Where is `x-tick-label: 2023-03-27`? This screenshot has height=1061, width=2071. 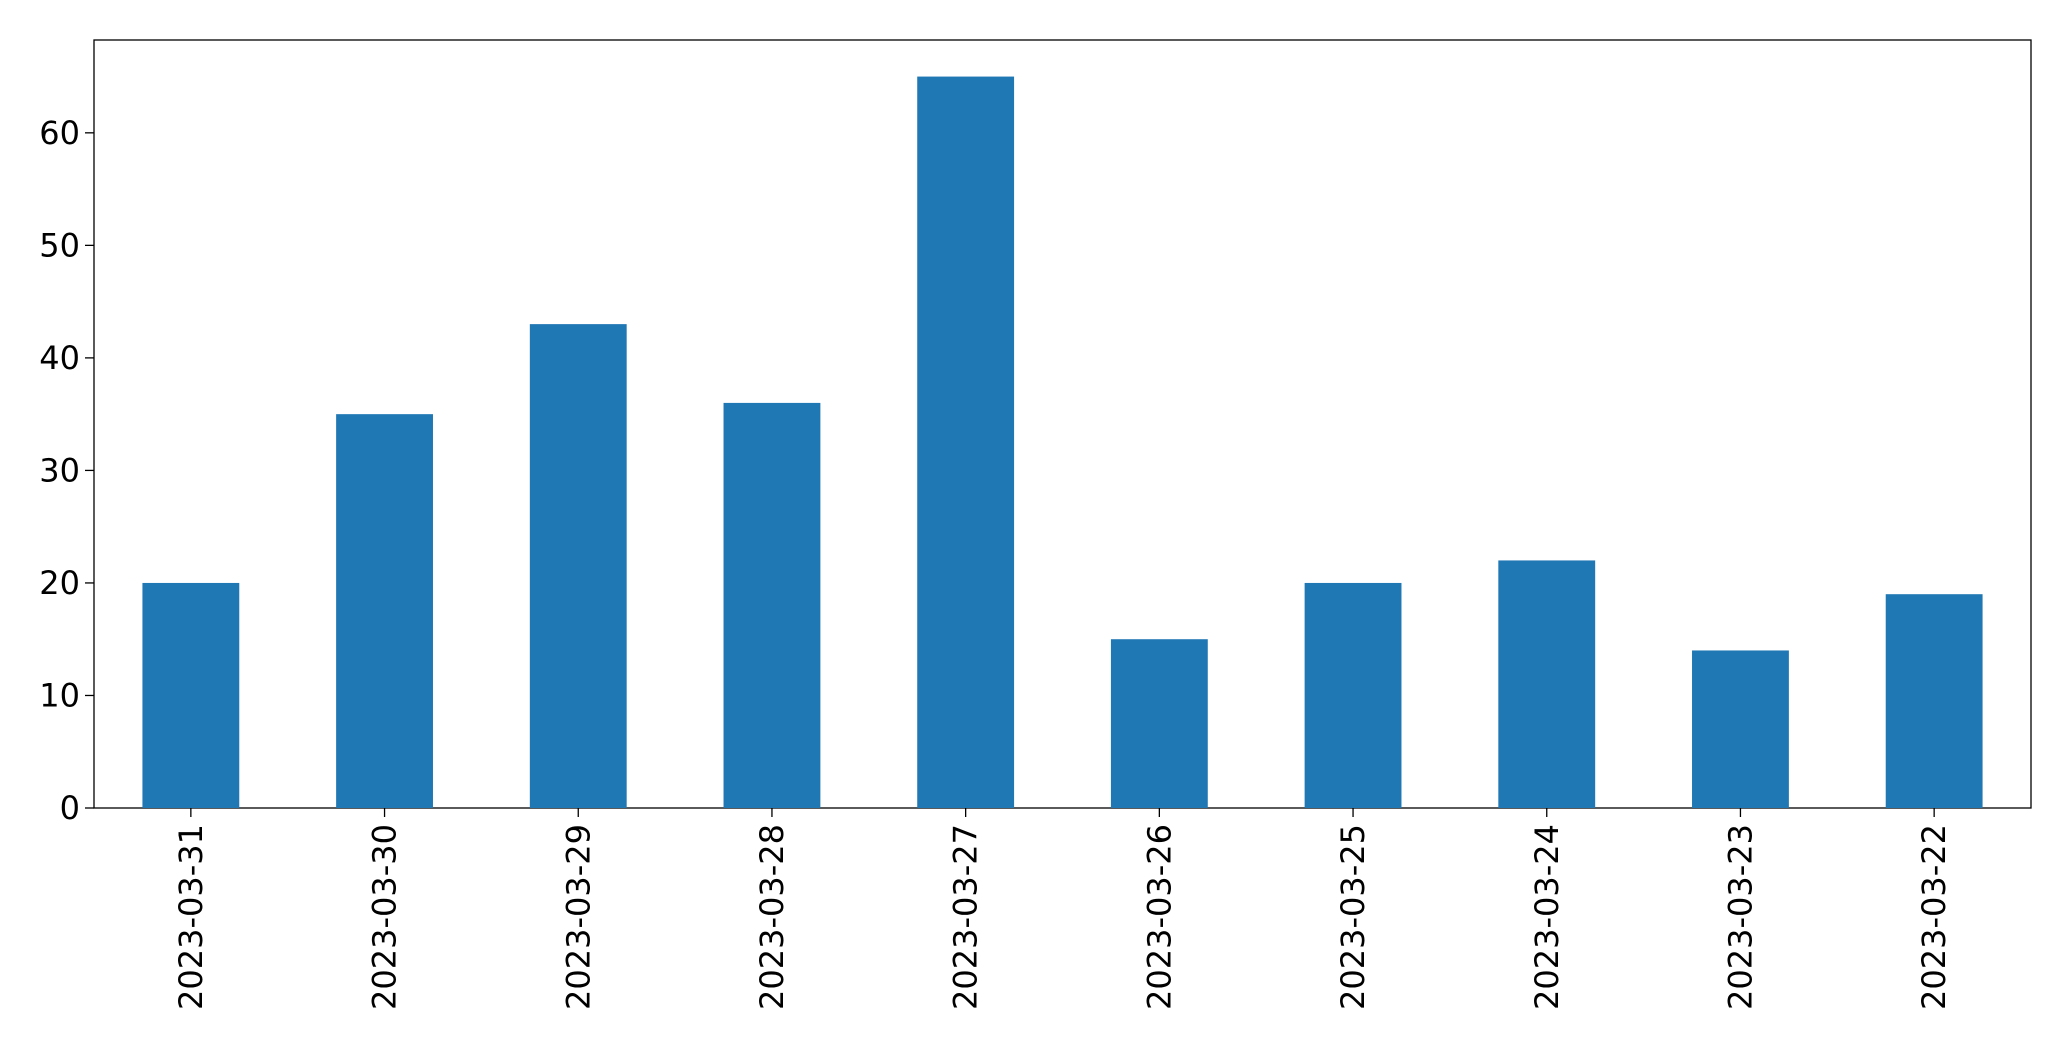
x-tick-label: 2023-03-27 is located at coordinates (966, 917).